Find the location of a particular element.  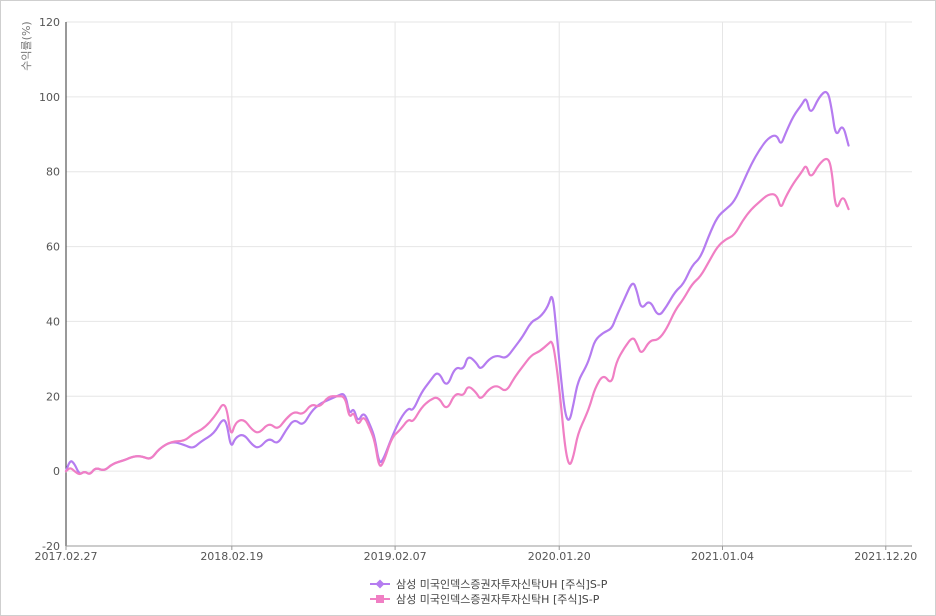

y-tick-label: 0 is located at coordinates (56, 471).